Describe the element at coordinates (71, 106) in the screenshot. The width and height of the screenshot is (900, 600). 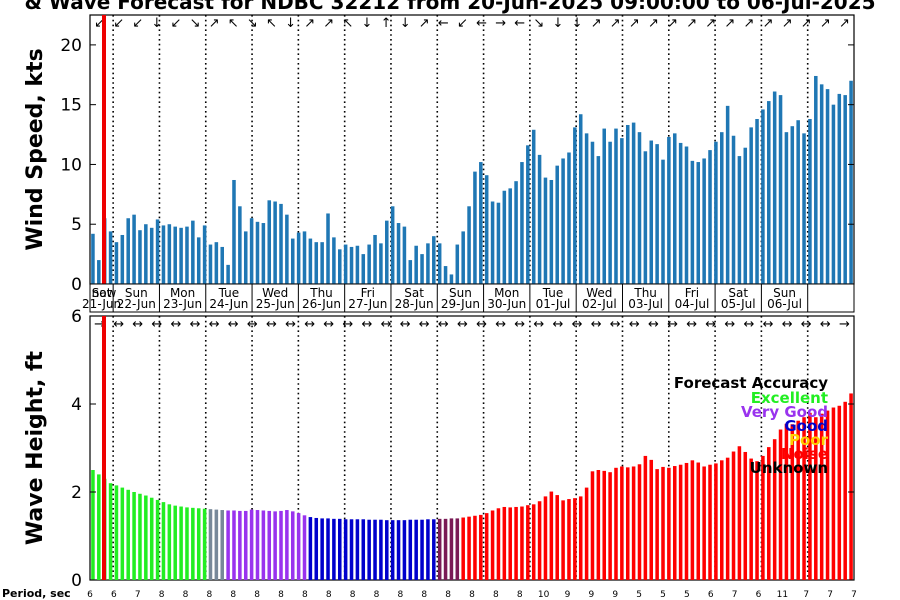
I see `wind-ytick-label: 15` at that location.